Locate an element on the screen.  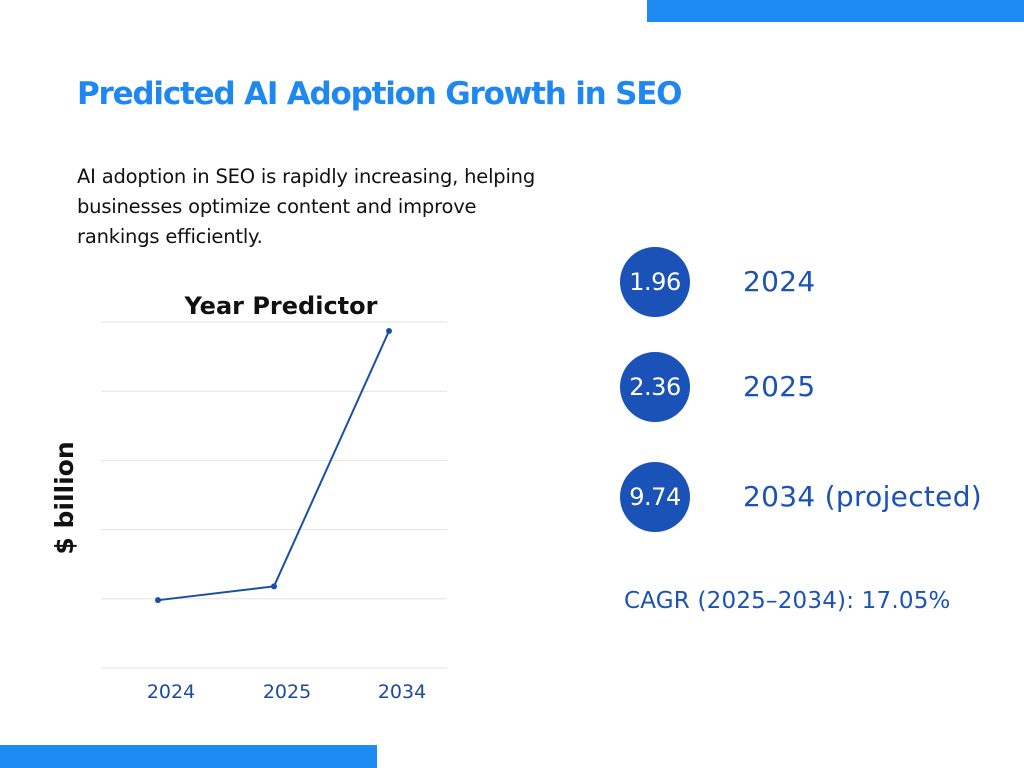
x-tick-label: 2025 is located at coordinates (287, 692).